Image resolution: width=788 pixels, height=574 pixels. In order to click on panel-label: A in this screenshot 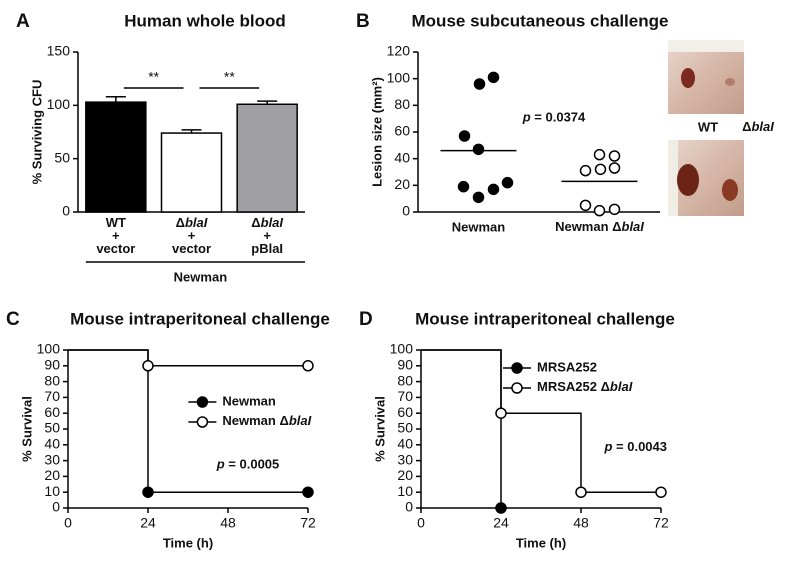, I will do `click(23, 21)`.